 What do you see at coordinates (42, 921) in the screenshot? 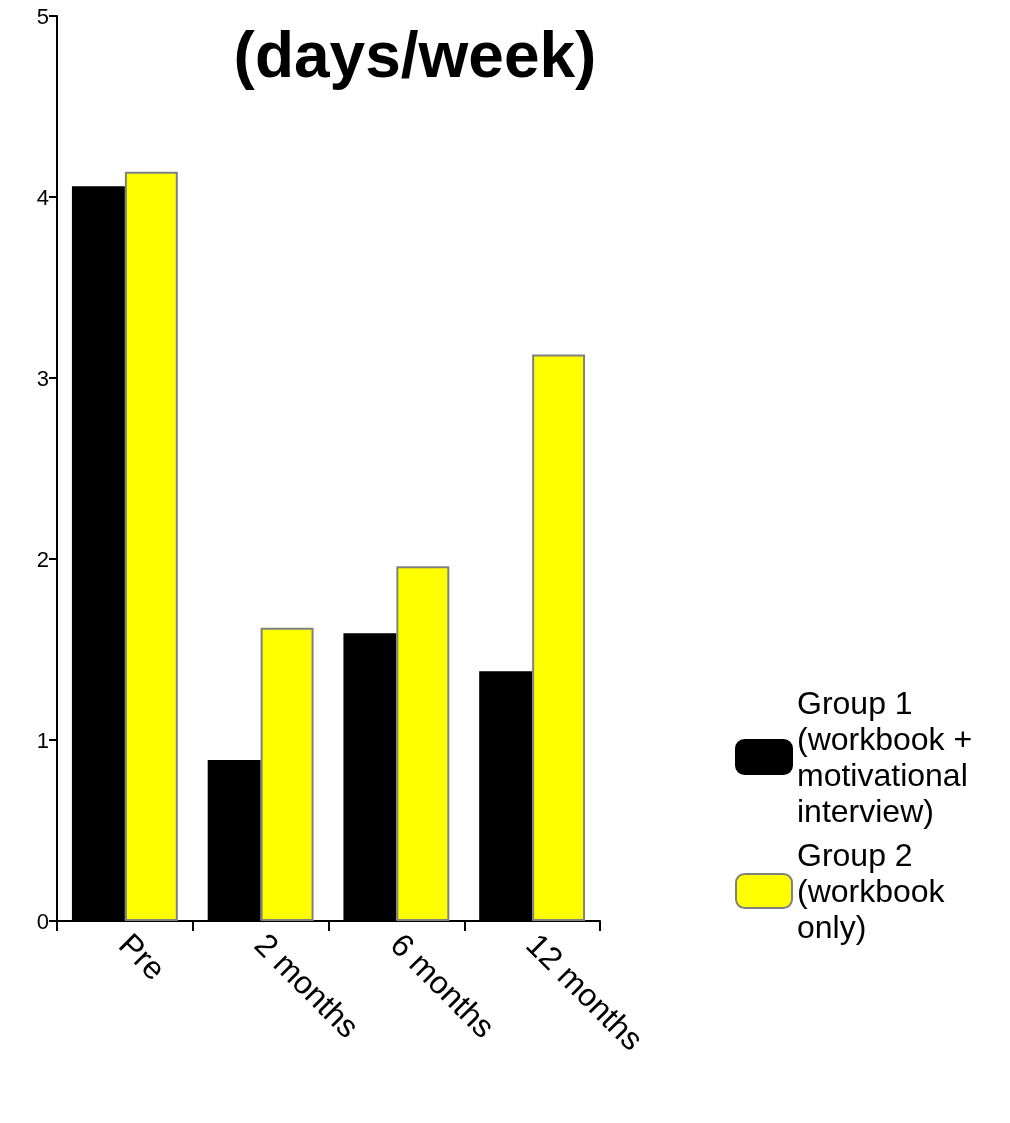
I see `y-tick-label: 0` at bounding box center [42, 921].